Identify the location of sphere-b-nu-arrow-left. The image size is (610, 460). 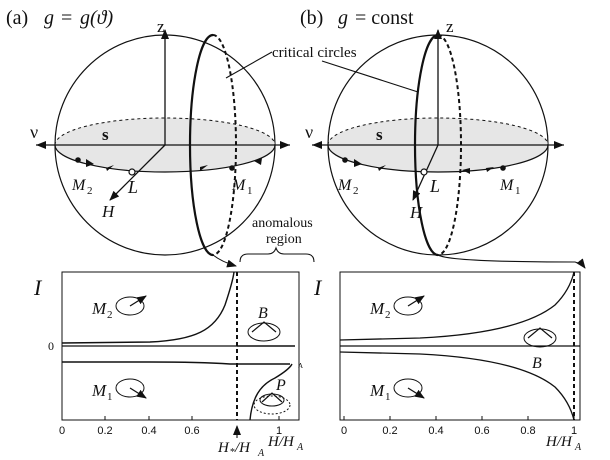
(317, 145).